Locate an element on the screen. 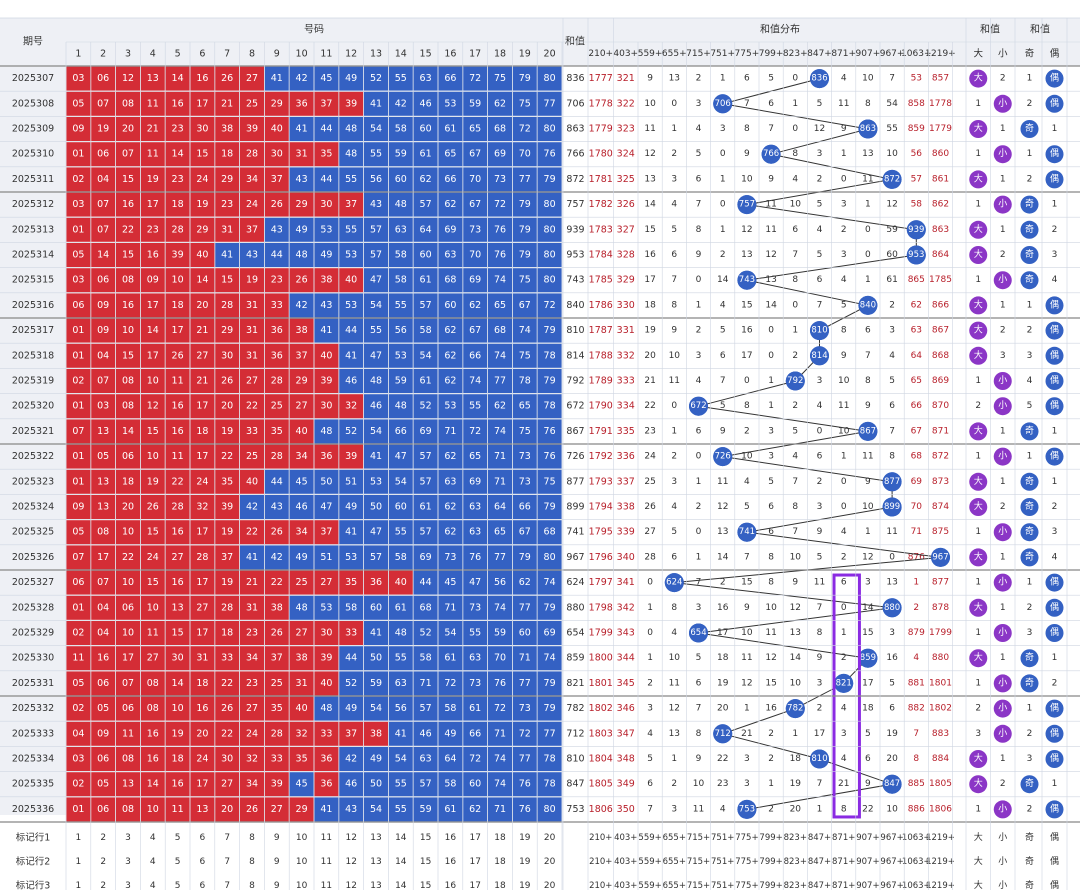  number-value: 49 is located at coordinates (302, 229).